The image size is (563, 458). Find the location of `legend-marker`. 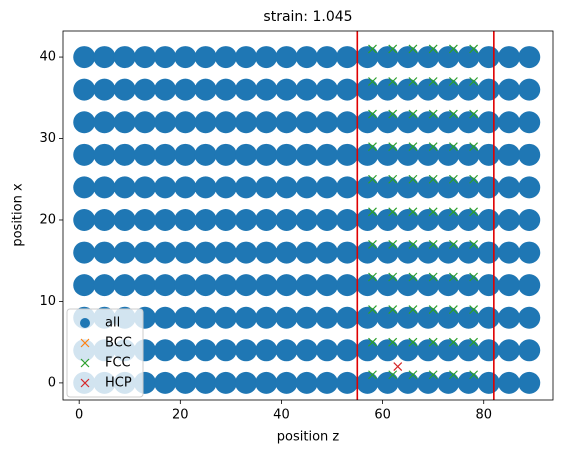

legend-marker is located at coordinates (85, 323).